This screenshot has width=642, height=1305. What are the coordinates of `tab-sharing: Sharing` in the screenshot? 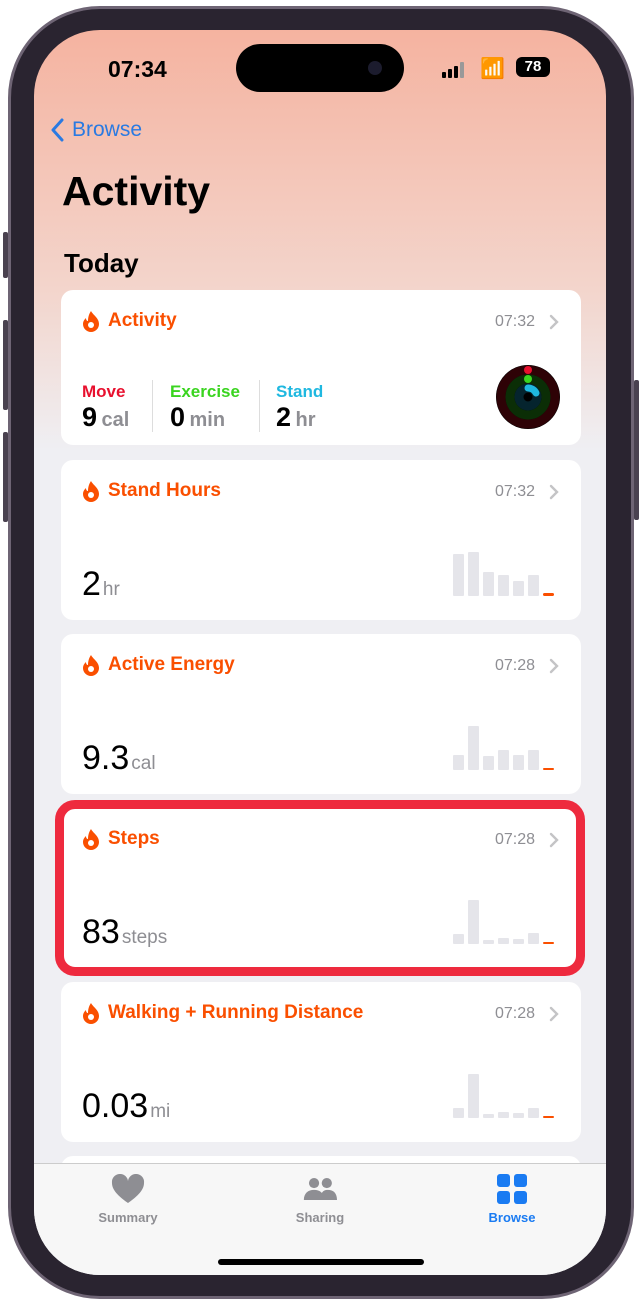 It's located at (320, 1199).